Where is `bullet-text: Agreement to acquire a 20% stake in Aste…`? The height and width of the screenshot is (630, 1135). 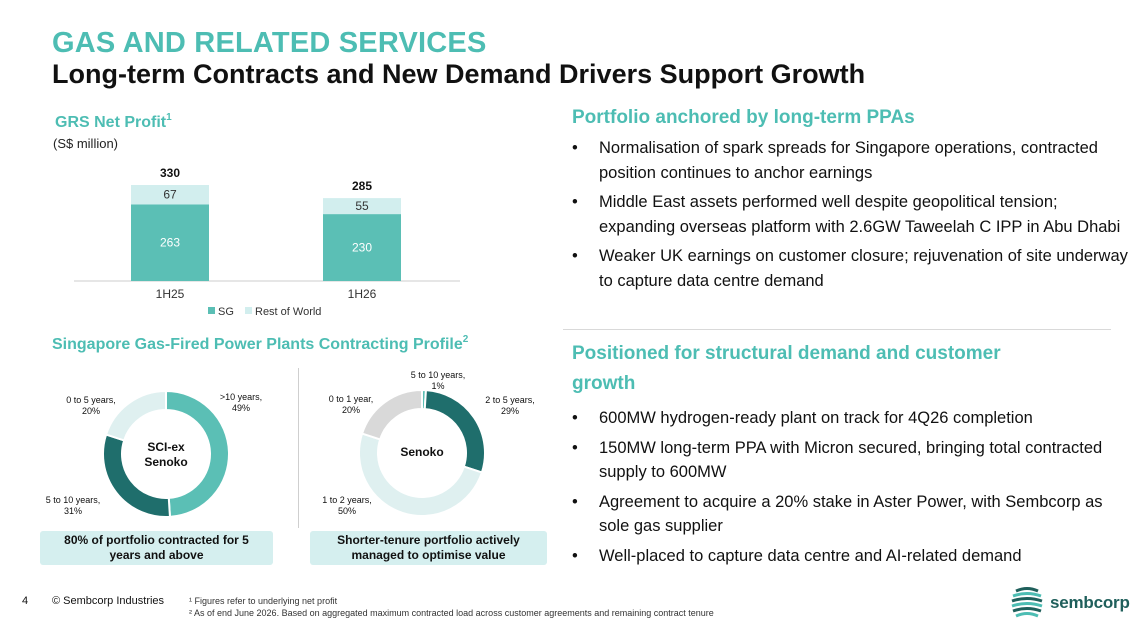 bullet-text: Agreement to acquire a 20% stake in Aste… is located at coordinates (851, 514).